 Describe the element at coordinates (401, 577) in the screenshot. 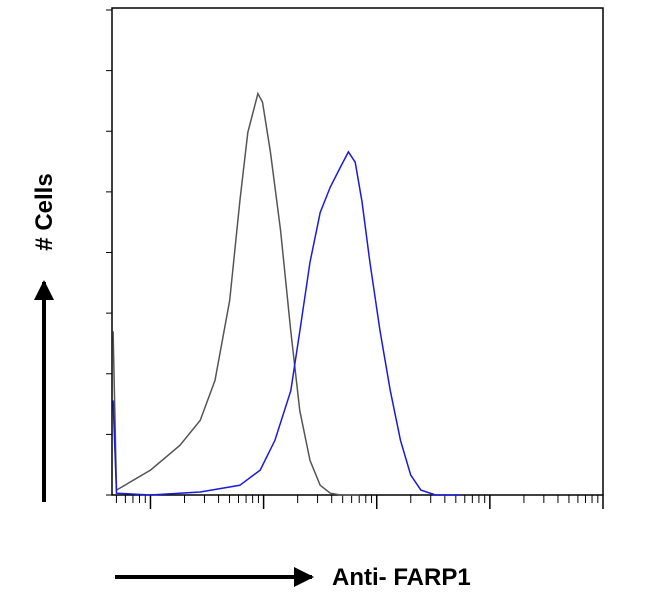

I see `x-axis-label: Anti- FARP1` at that location.